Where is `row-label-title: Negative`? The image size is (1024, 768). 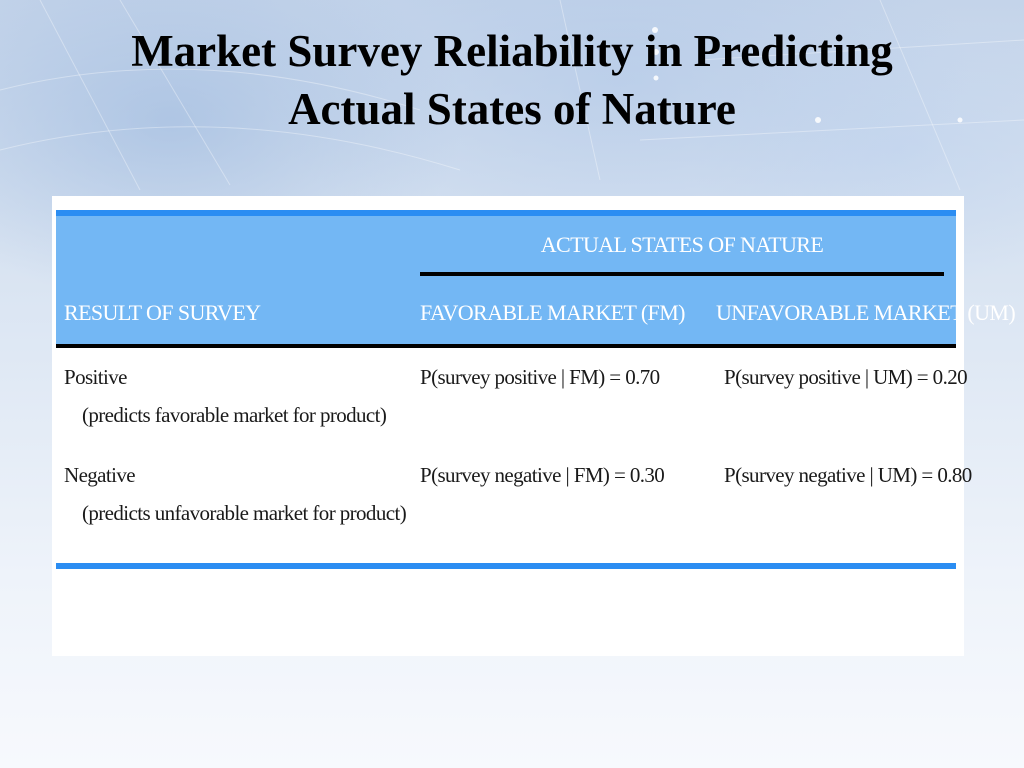
row-label-title: Negative is located at coordinates (100, 475).